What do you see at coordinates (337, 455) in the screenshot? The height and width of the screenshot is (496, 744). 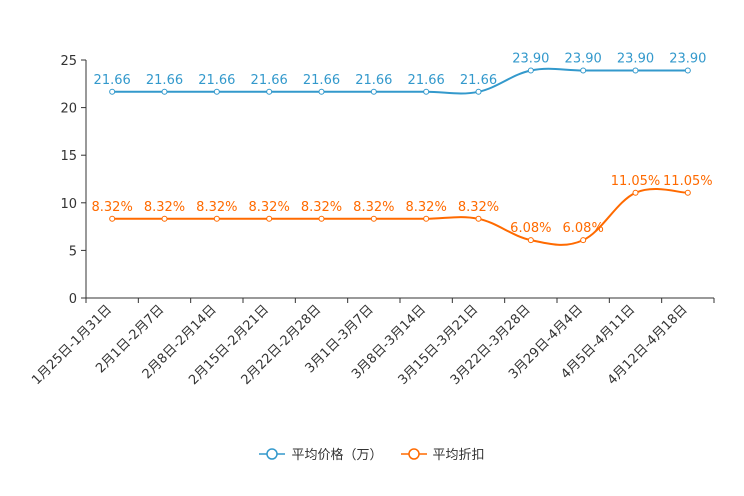 I see `legend-label: 平均价格（万）` at bounding box center [337, 455].